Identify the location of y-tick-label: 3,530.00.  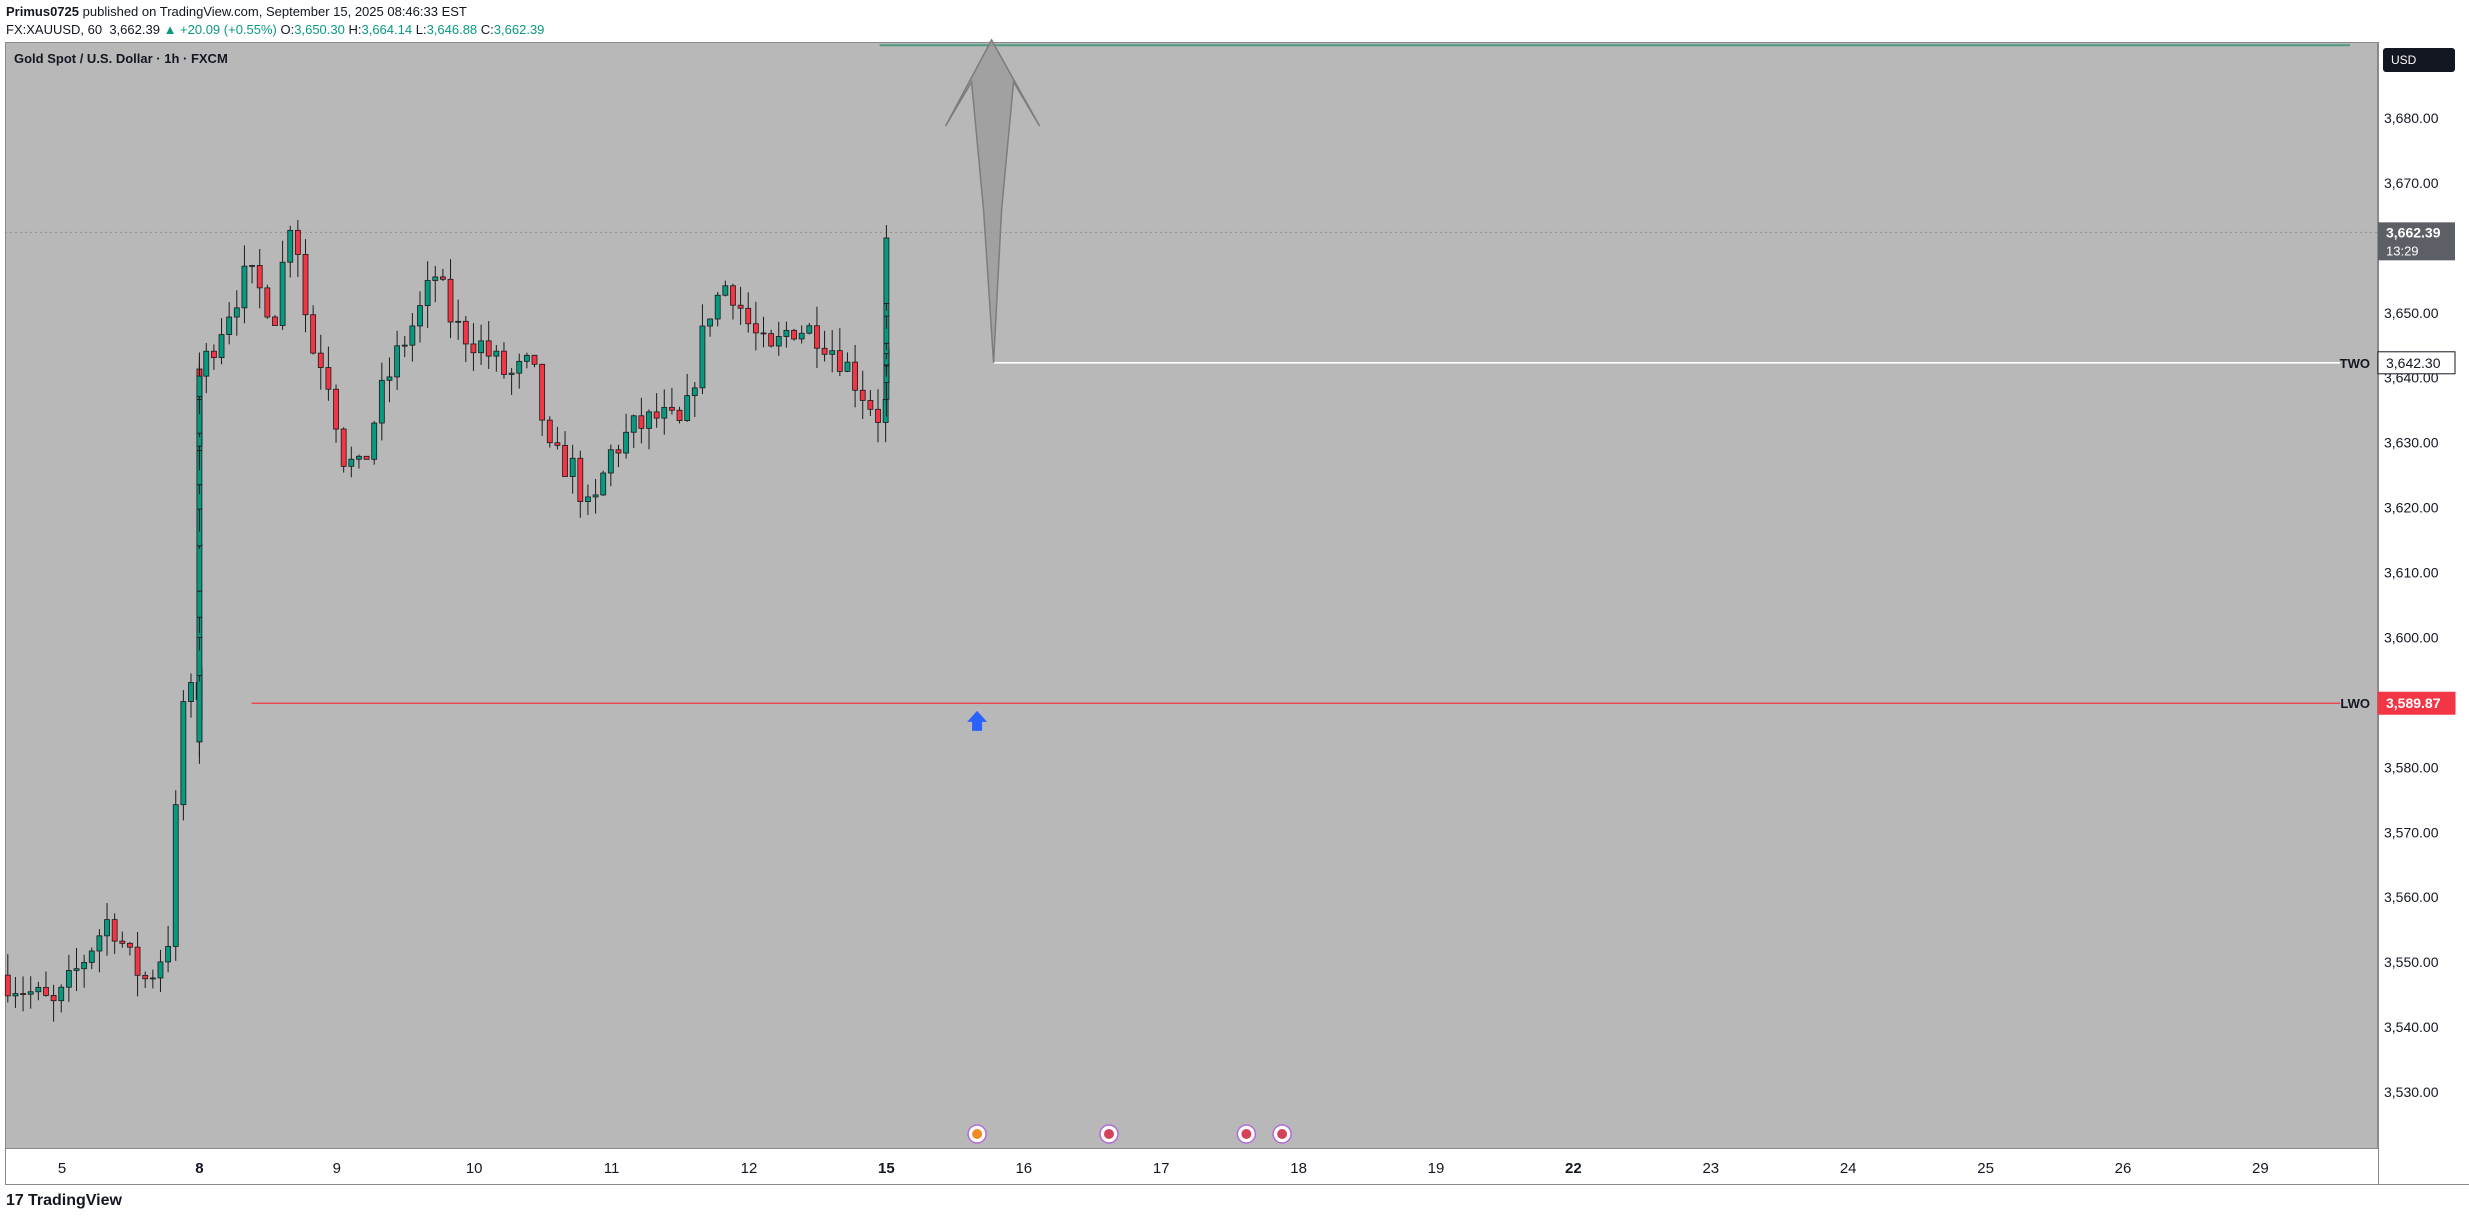
(2411, 1092).